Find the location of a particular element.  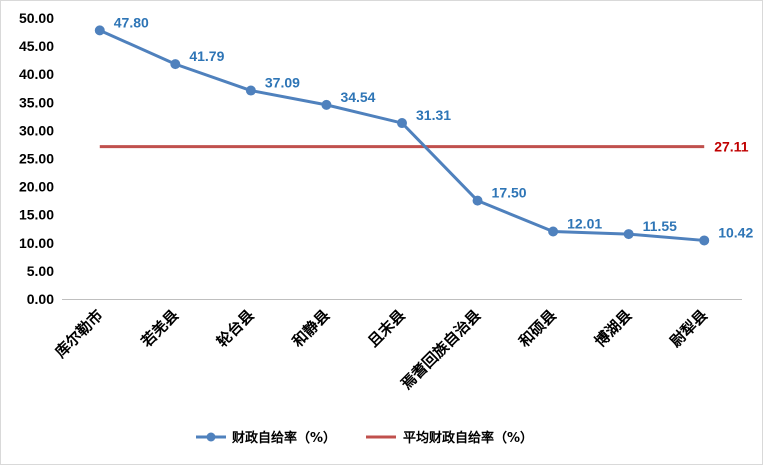

data-label: 31.31 is located at coordinates (433, 115).